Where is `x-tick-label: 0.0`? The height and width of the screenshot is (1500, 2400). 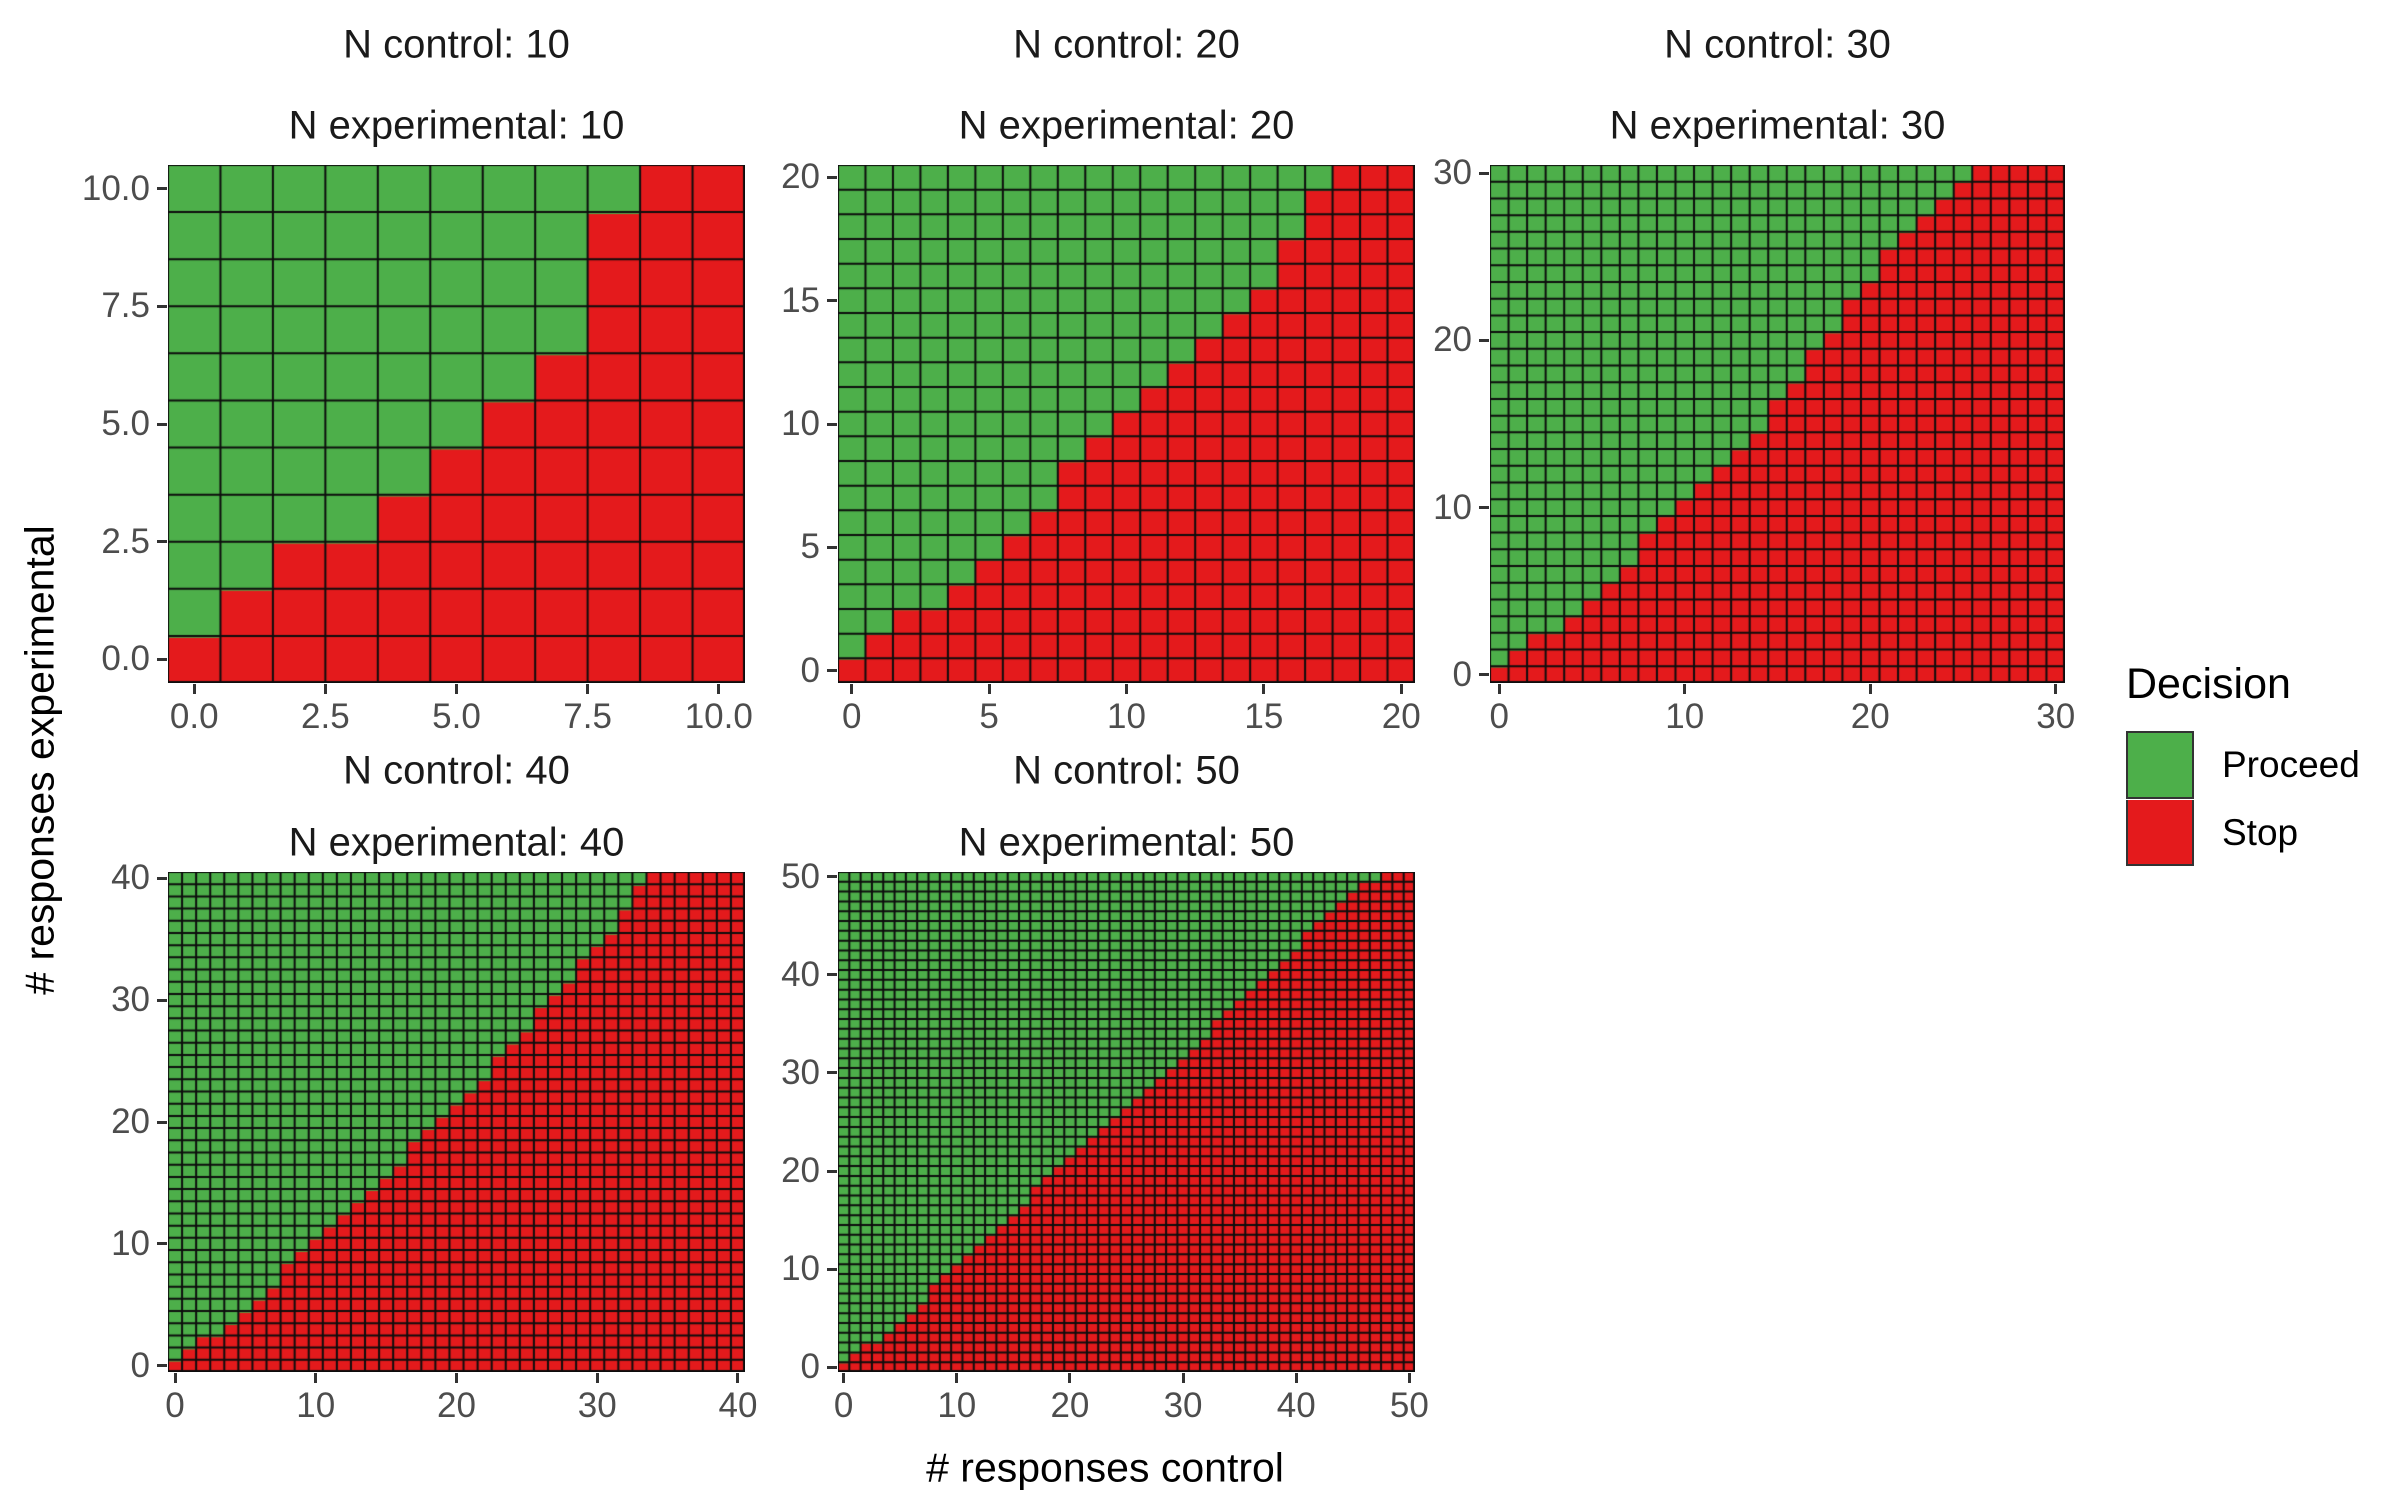 x-tick-label: 0.0 is located at coordinates (194, 716).